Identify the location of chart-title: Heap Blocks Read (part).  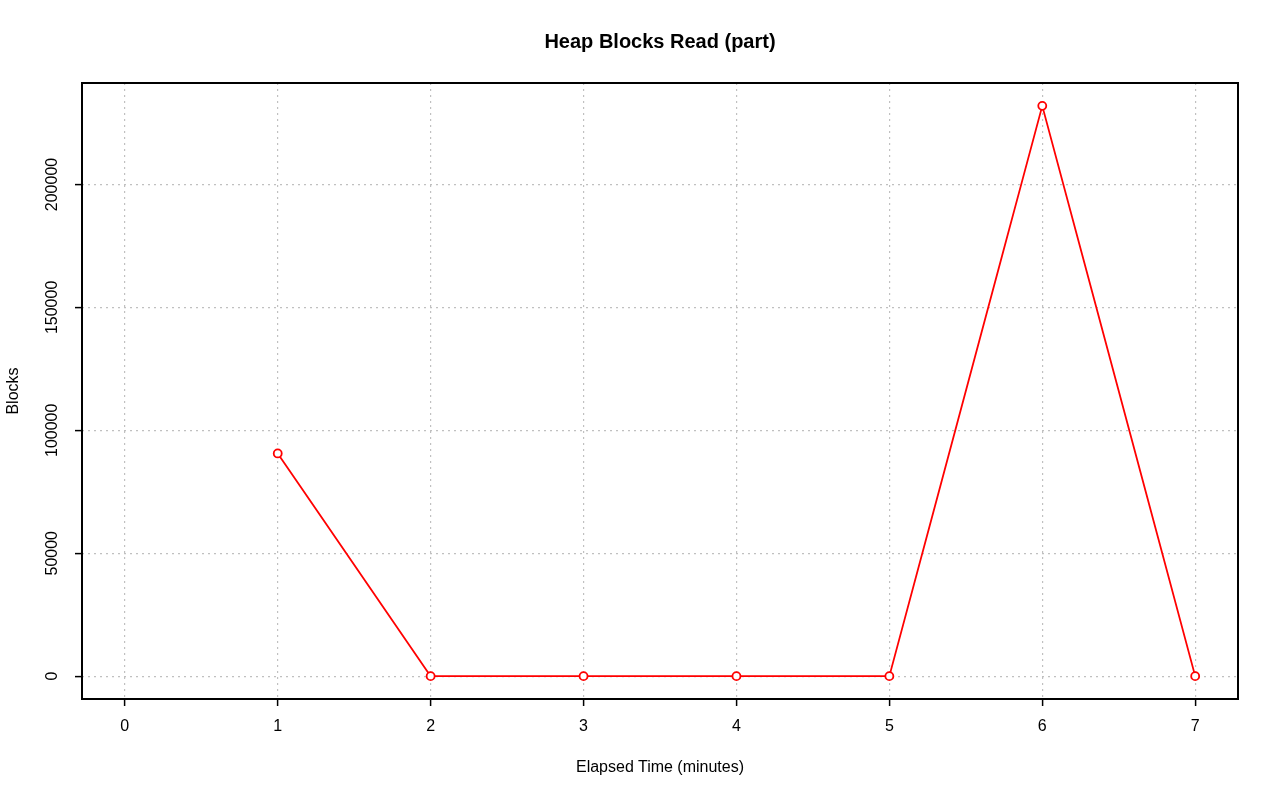
(660, 40).